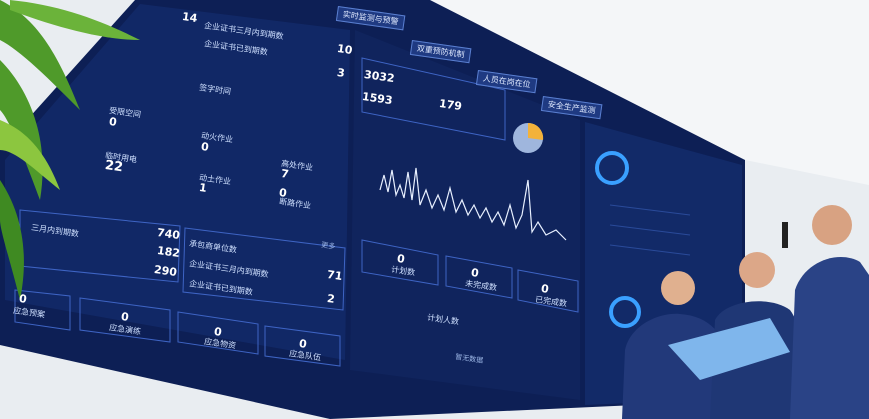  Describe the element at coordinates (345, 50) in the screenshot. I see `row-value: 10` at that location.